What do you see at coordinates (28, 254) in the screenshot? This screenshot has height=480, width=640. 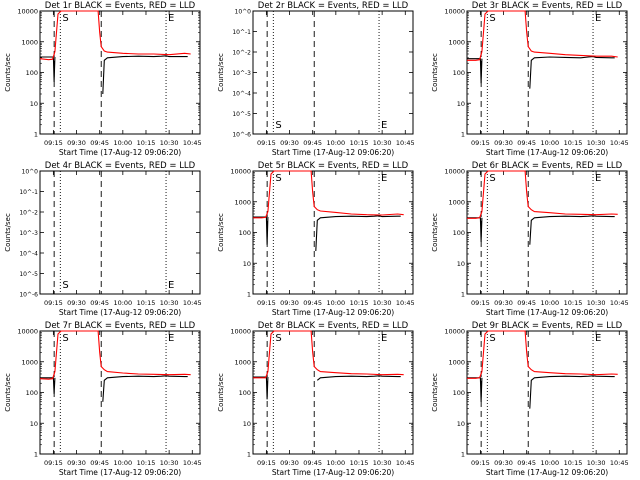 I see `y-tick-label: 10^-4` at bounding box center [28, 254].